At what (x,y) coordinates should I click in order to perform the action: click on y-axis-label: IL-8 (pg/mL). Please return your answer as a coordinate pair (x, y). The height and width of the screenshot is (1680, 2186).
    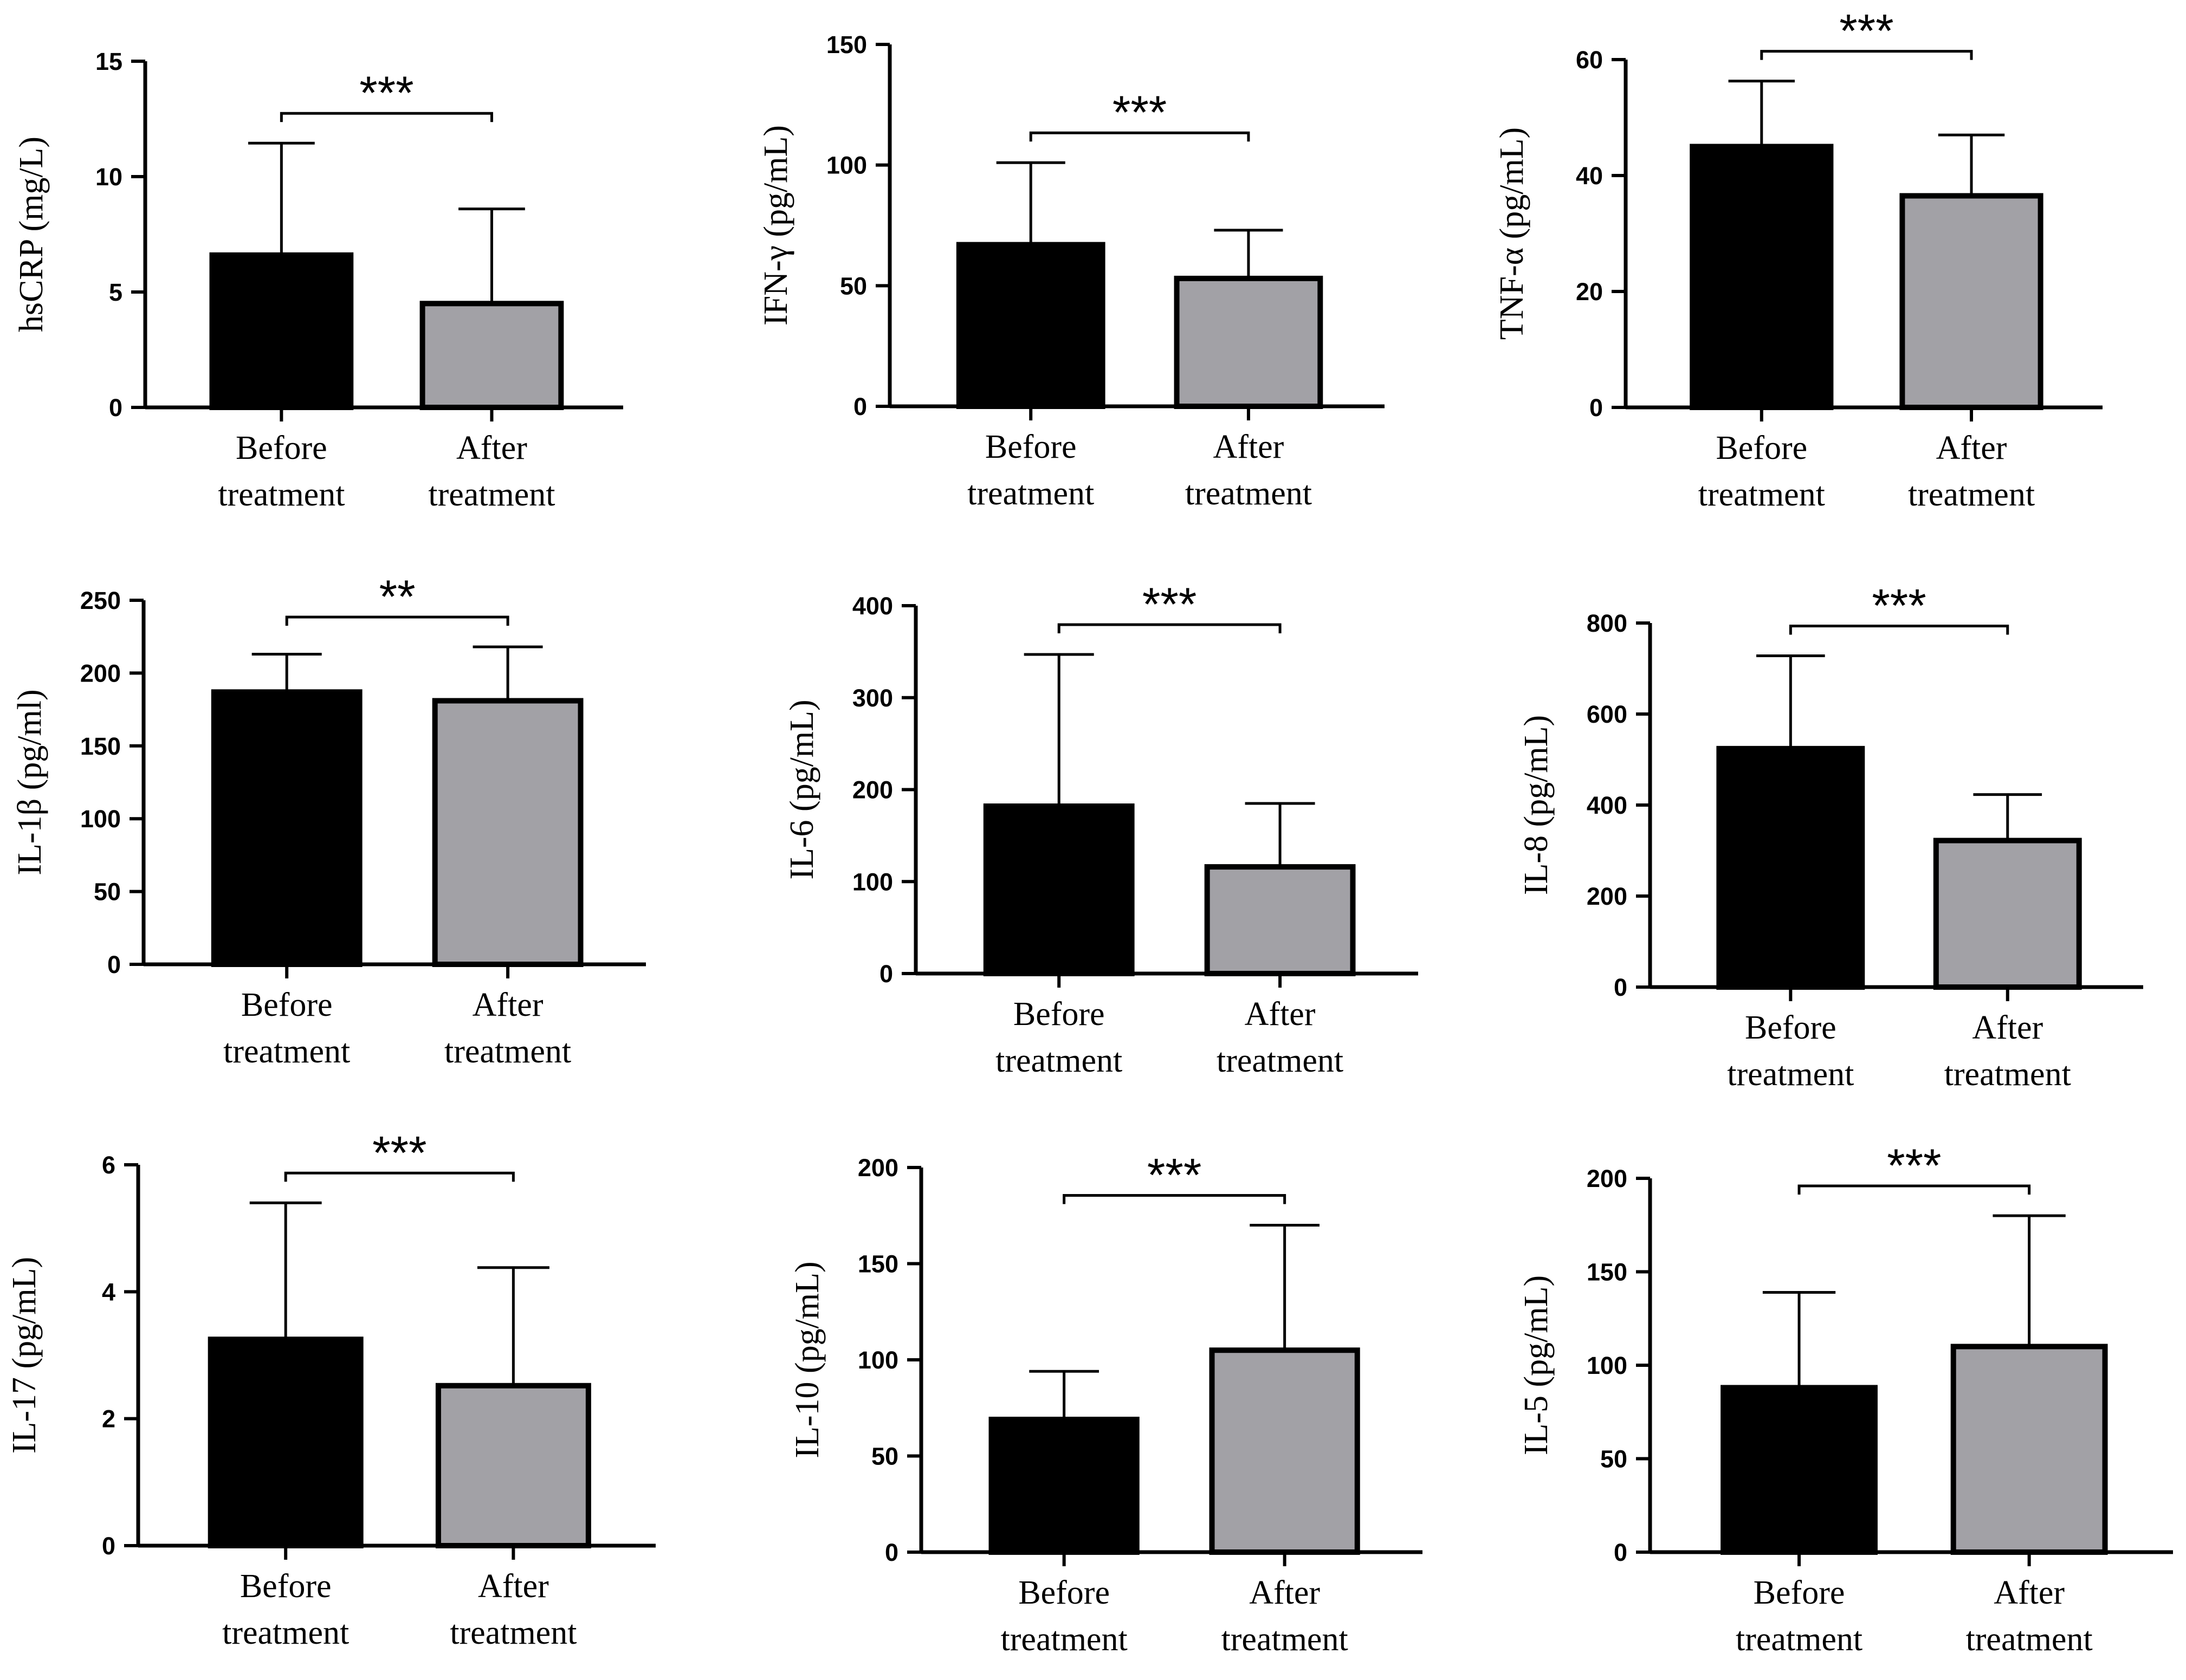
    Looking at the image, I should click on (1536, 805).